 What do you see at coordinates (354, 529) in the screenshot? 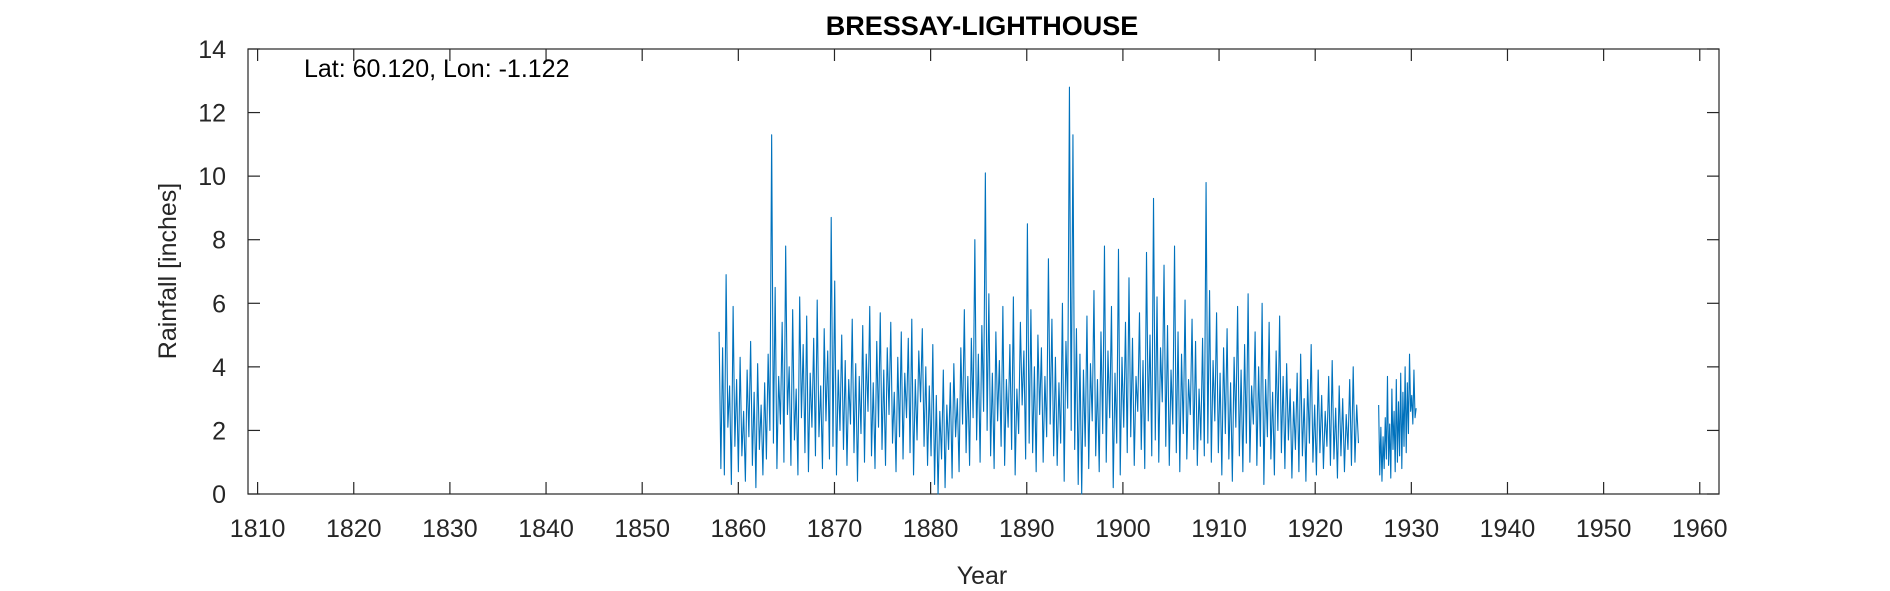
I see `x-tick-label: 1820` at bounding box center [354, 529].